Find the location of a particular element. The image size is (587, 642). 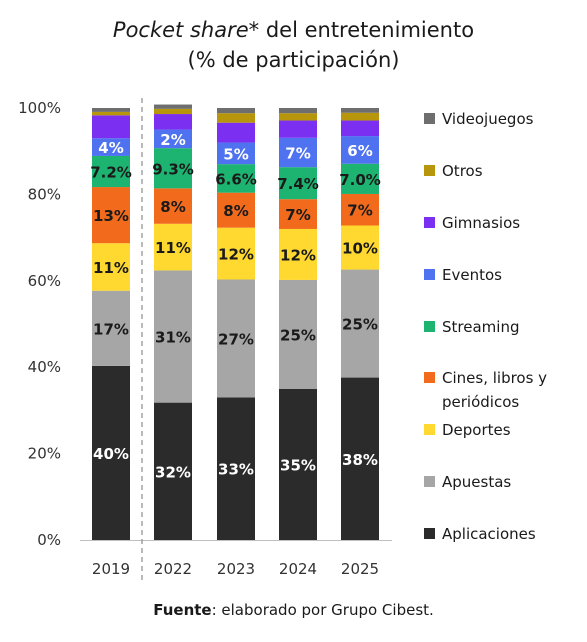

source-label: Fuente is located at coordinates (182, 610).